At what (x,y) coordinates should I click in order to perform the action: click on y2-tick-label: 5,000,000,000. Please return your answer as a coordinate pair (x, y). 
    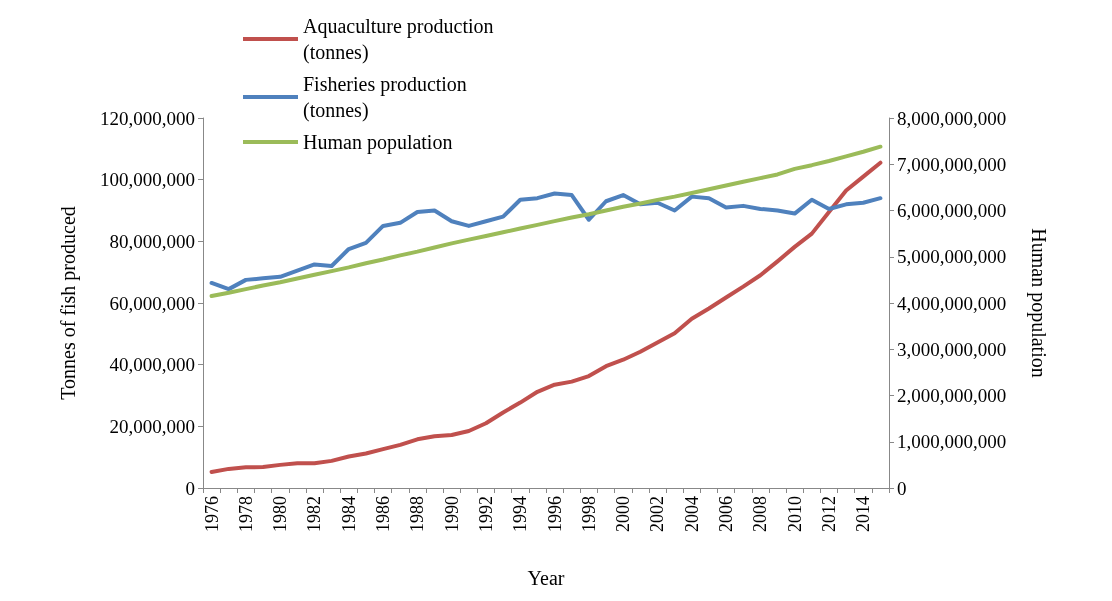
    Looking at the image, I should click on (952, 257).